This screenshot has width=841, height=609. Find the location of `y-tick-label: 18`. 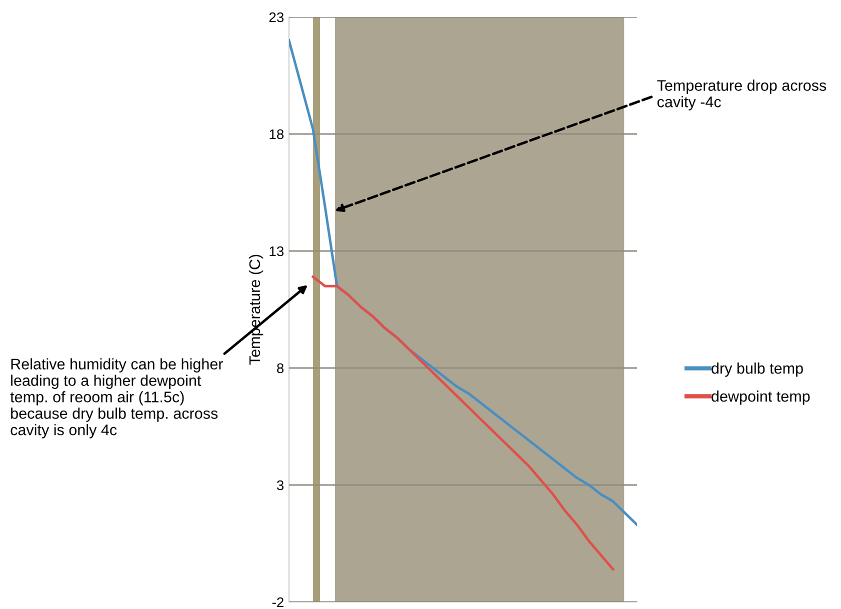

y-tick-label: 18 is located at coordinates (277, 134).